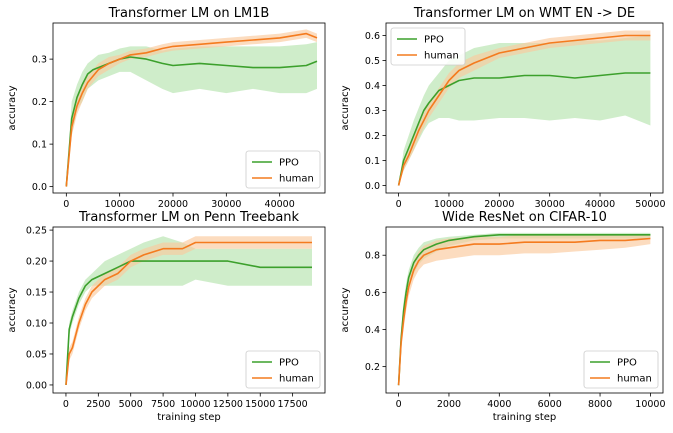 This screenshot has height=433, width=673. What do you see at coordinates (163, 404) in the screenshot?
I see `x-tick-label: 7500` at bounding box center [163, 404].